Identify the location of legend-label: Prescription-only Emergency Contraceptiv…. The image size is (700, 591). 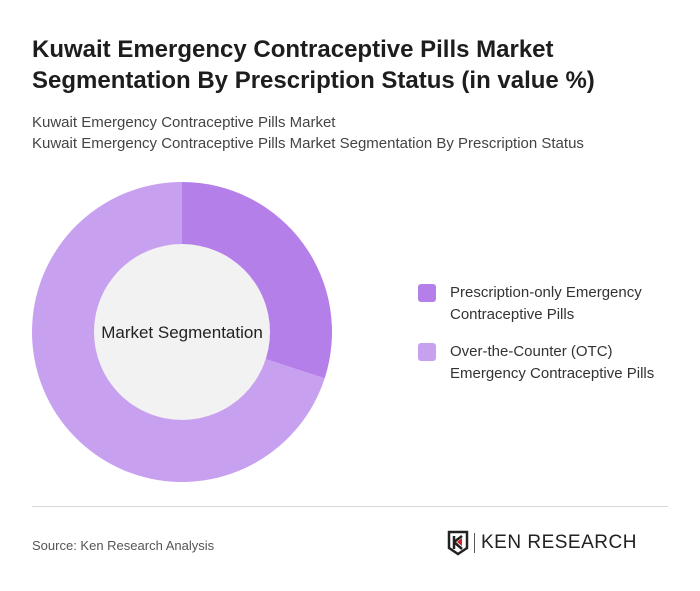
(546, 303).